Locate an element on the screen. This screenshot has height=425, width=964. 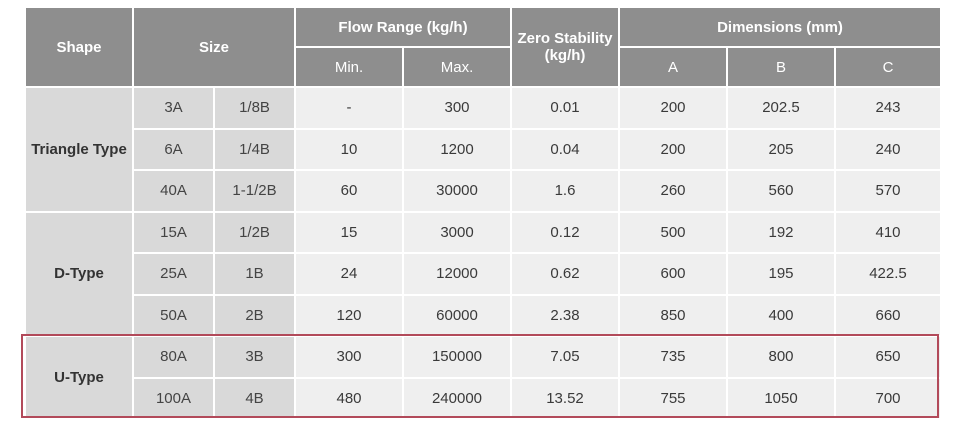
size-a-cell: 6A is located at coordinates (173, 149).